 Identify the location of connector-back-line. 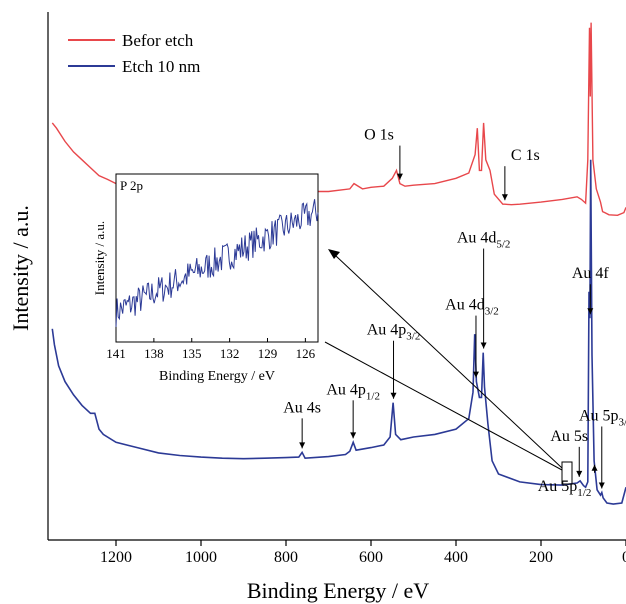
(443, 406).